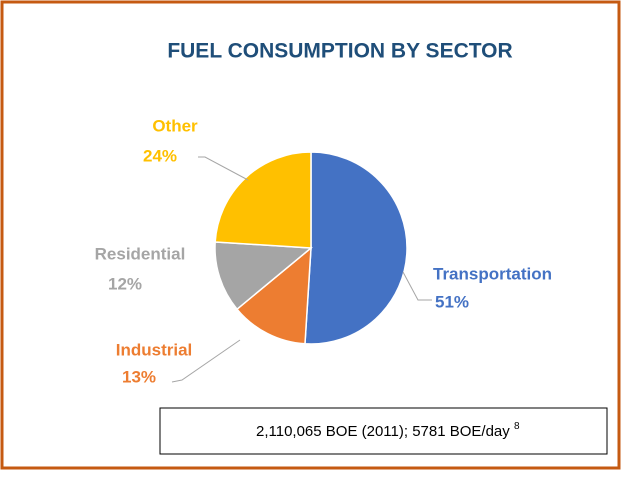 The image size is (623, 477). I want to click on note-box, so click(383, 431).